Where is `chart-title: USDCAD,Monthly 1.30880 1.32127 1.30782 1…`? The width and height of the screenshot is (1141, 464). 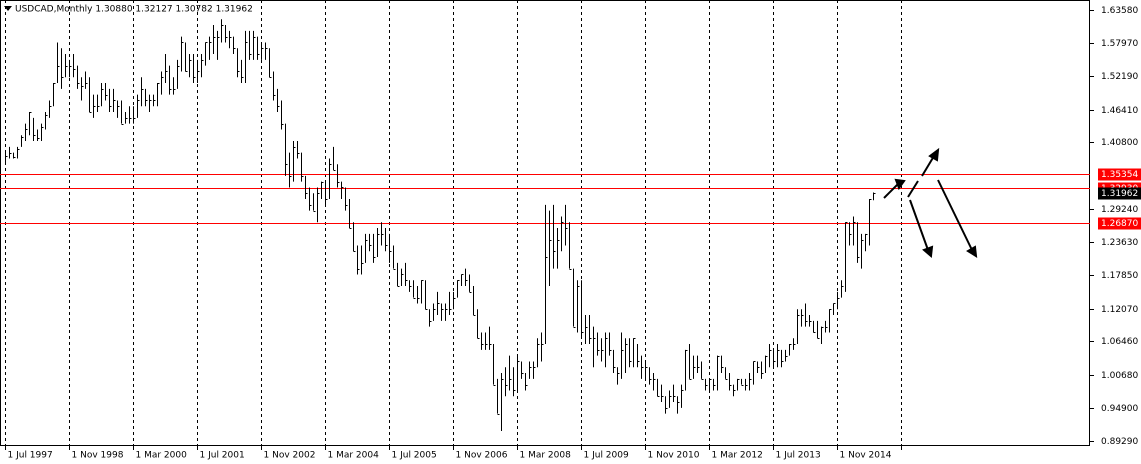 chart-title: USDCAD,Monthly 1.30880 1.32127 1.30782 1… is located at coordinates (134, 10).